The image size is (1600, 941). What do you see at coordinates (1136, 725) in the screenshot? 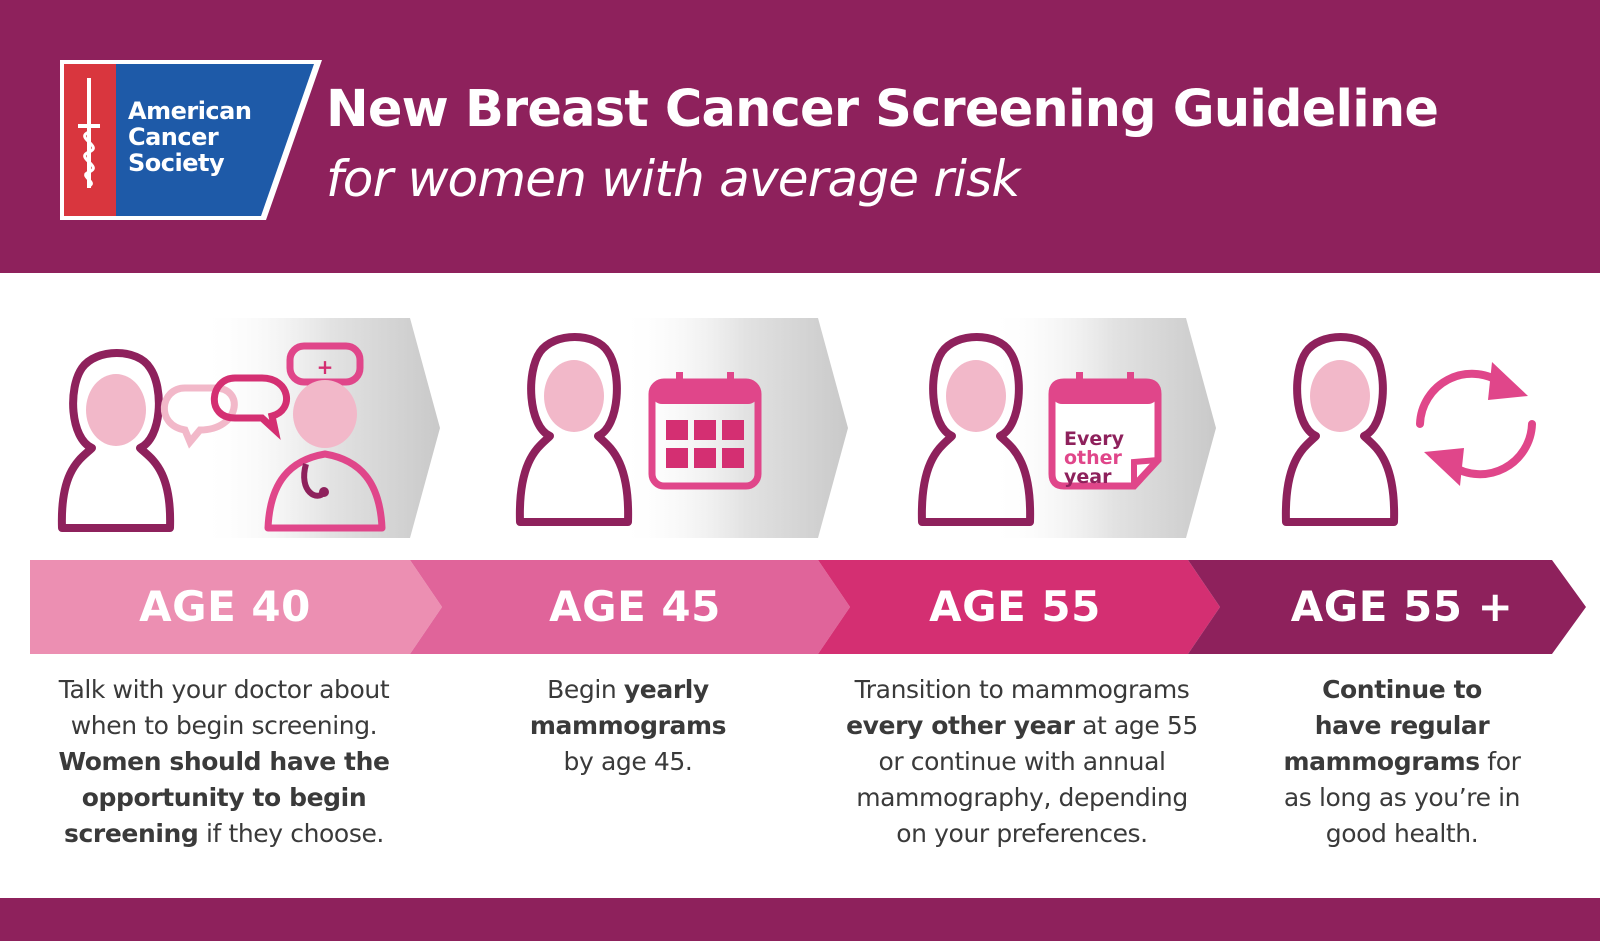
I see `desc-line: at age 55` at bounding box center [1136, 725].